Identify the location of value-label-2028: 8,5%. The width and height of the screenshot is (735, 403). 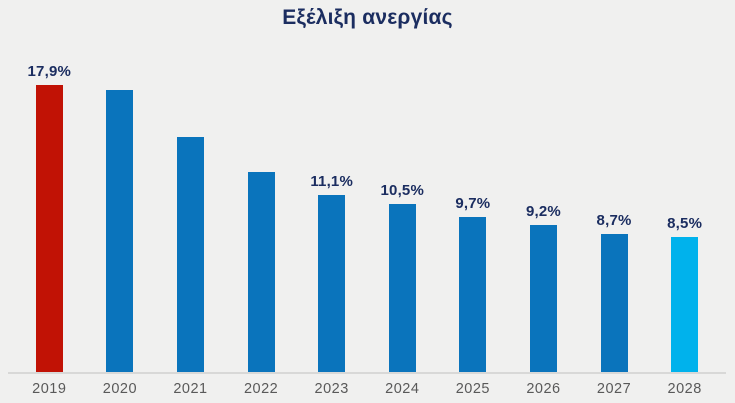
(685, 223).